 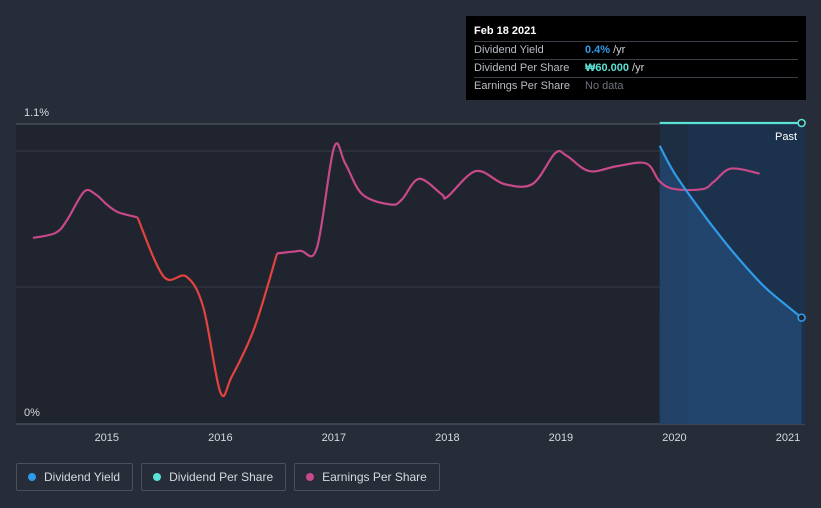 I want to click on legend-item-dividend-yield: Dividend Yield, so click(x=75, y=477).